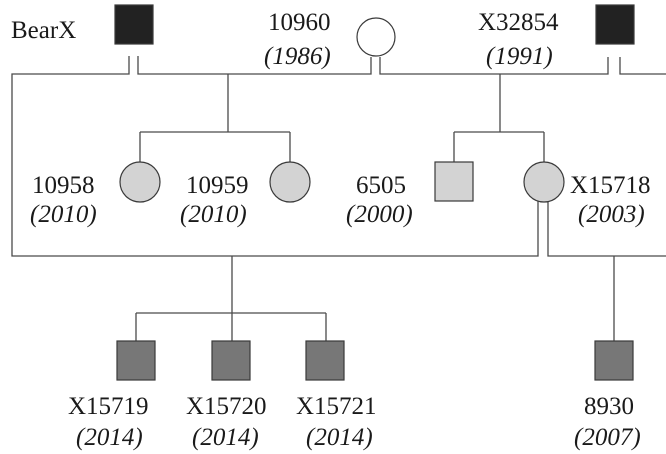 The width and height of the screenshot is (666, 454). What do you see at coordinates (136, 360) in the screenshot?
I see `male-symbol-x15719` at bounding box center [136, 360].